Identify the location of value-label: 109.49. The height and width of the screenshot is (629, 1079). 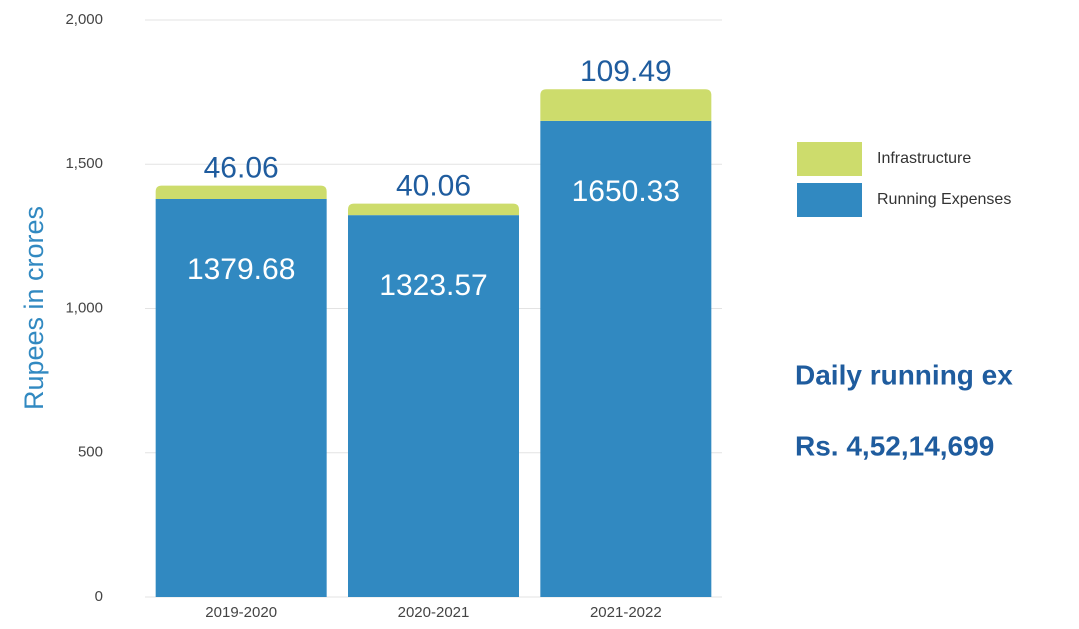
(626, 71).